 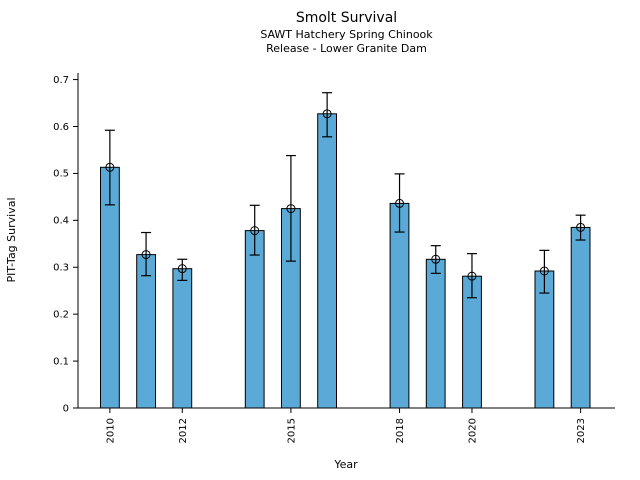 I want to click on bar-2018, so click(x=399, y=305).